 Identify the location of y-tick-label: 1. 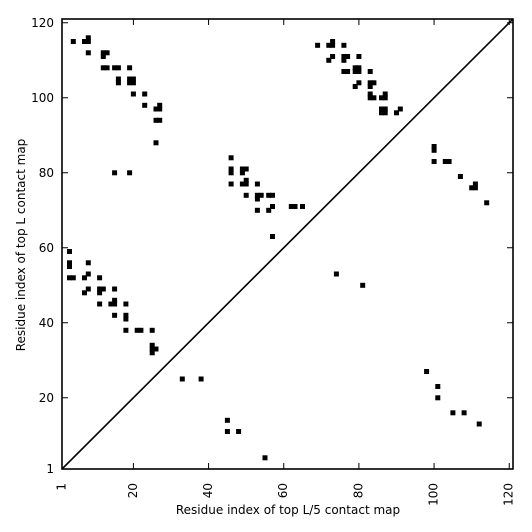
(50, 469).